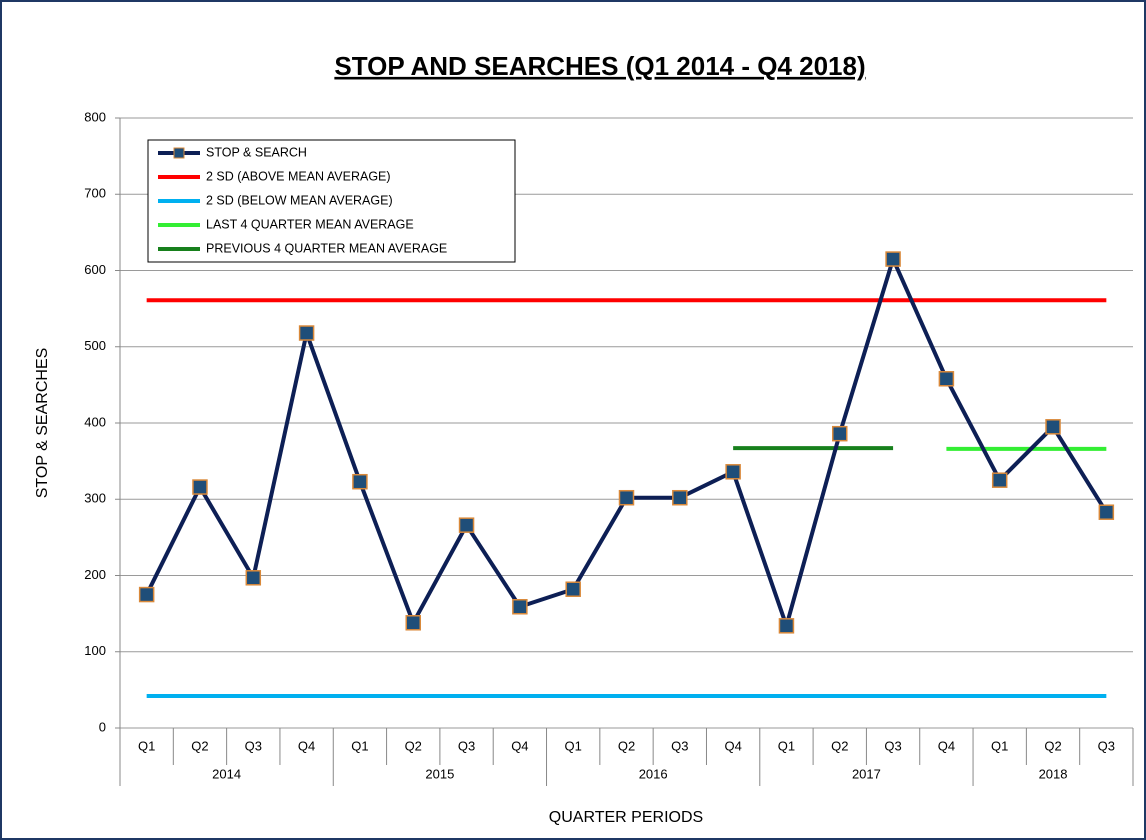 The width and height of the screenshot is (1146, 840). Describe the element at coordinates (95, 116) in the screenshot. I see `y-tick-label: 800` at that location.